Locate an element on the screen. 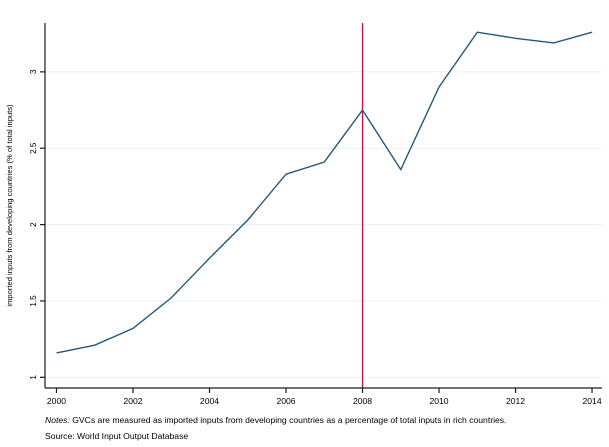 Image resolution: width=609 pixels, height=447 pixels. notes-label: Notes: is located at coordinates (57, 420).